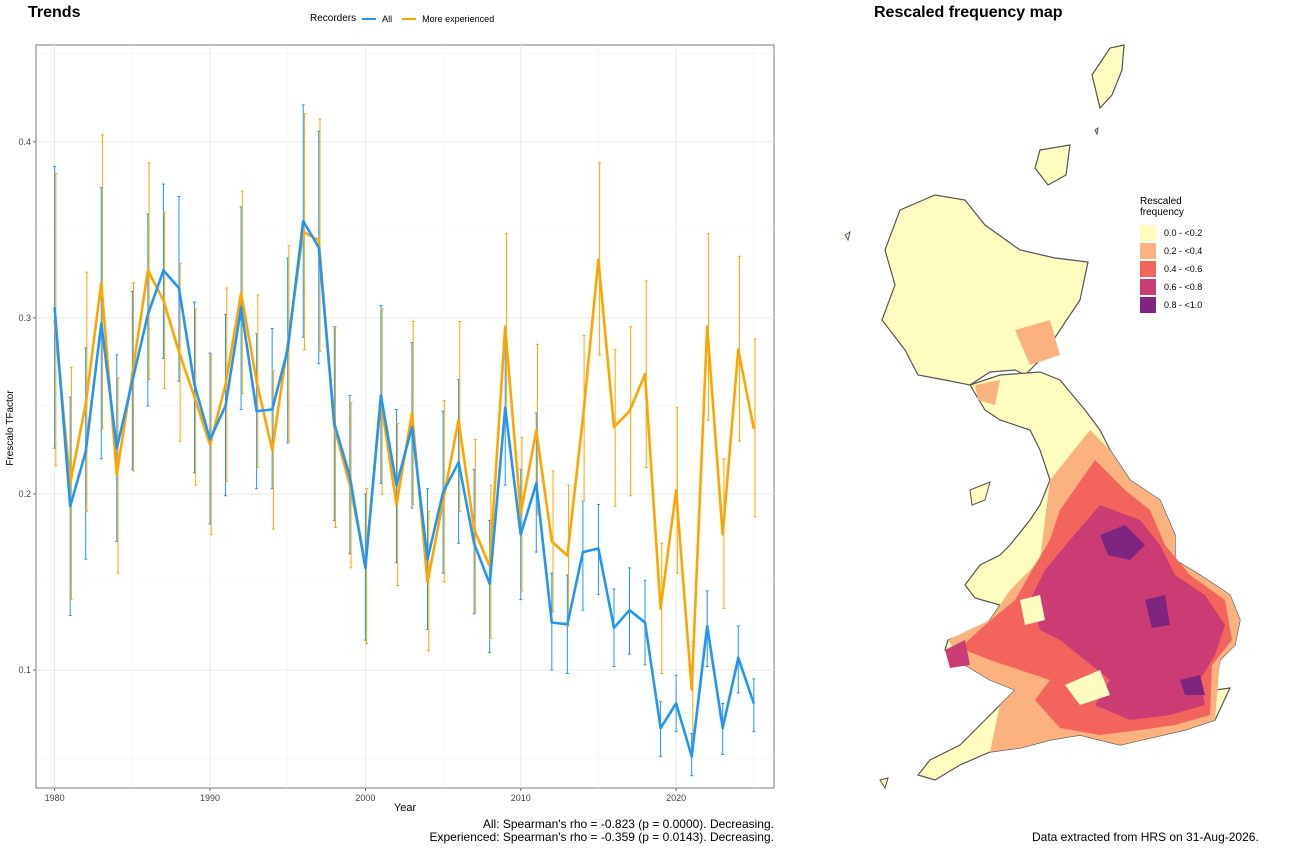 The height and width of the screenshot is (850, 1300). What do you see at coordinates (1017, 362) in the screenshot?
I see `map-class-02-b` at bounding box center [1017, 362].